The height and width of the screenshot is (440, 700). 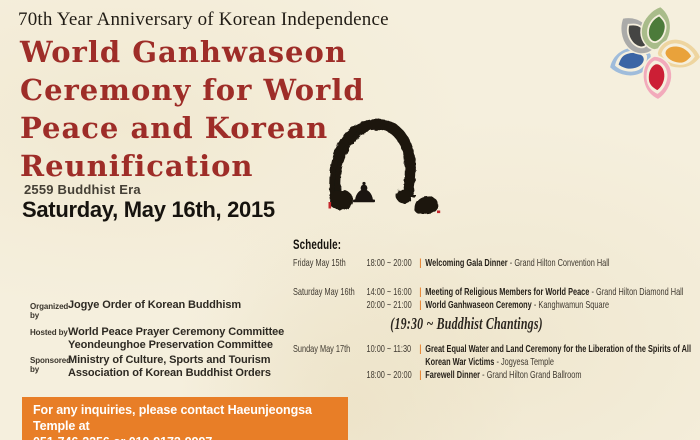 What do you see at coordinates (137, 166) in the screenshot?
I see `title-line-4: Reunification` at bounding box center [137, 166].